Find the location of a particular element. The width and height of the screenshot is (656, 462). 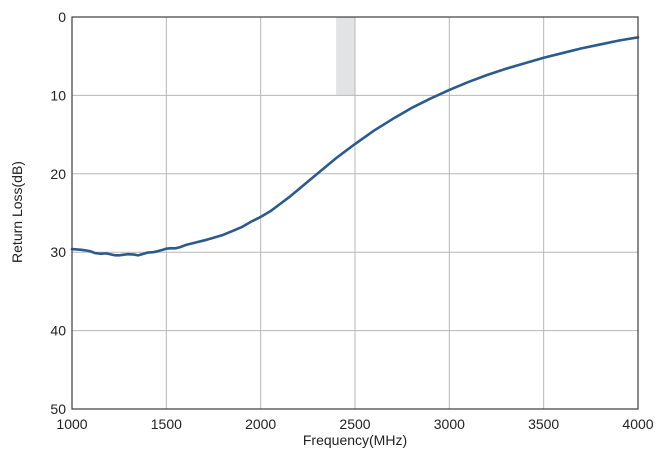

x-tick-label: 2000 is located at coordinates (260, 424).